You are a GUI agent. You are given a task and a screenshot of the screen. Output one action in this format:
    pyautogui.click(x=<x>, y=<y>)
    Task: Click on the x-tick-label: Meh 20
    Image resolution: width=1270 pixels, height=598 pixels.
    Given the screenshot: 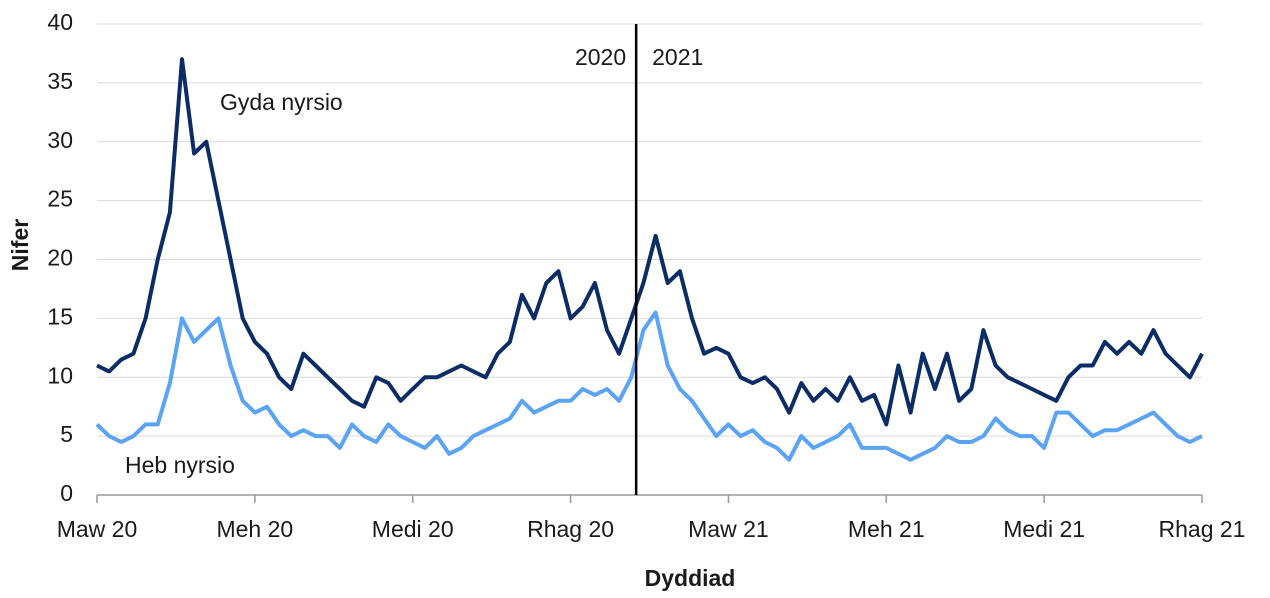 What is the action you would take?
    pyautogui.click(x=254, y=529)
    